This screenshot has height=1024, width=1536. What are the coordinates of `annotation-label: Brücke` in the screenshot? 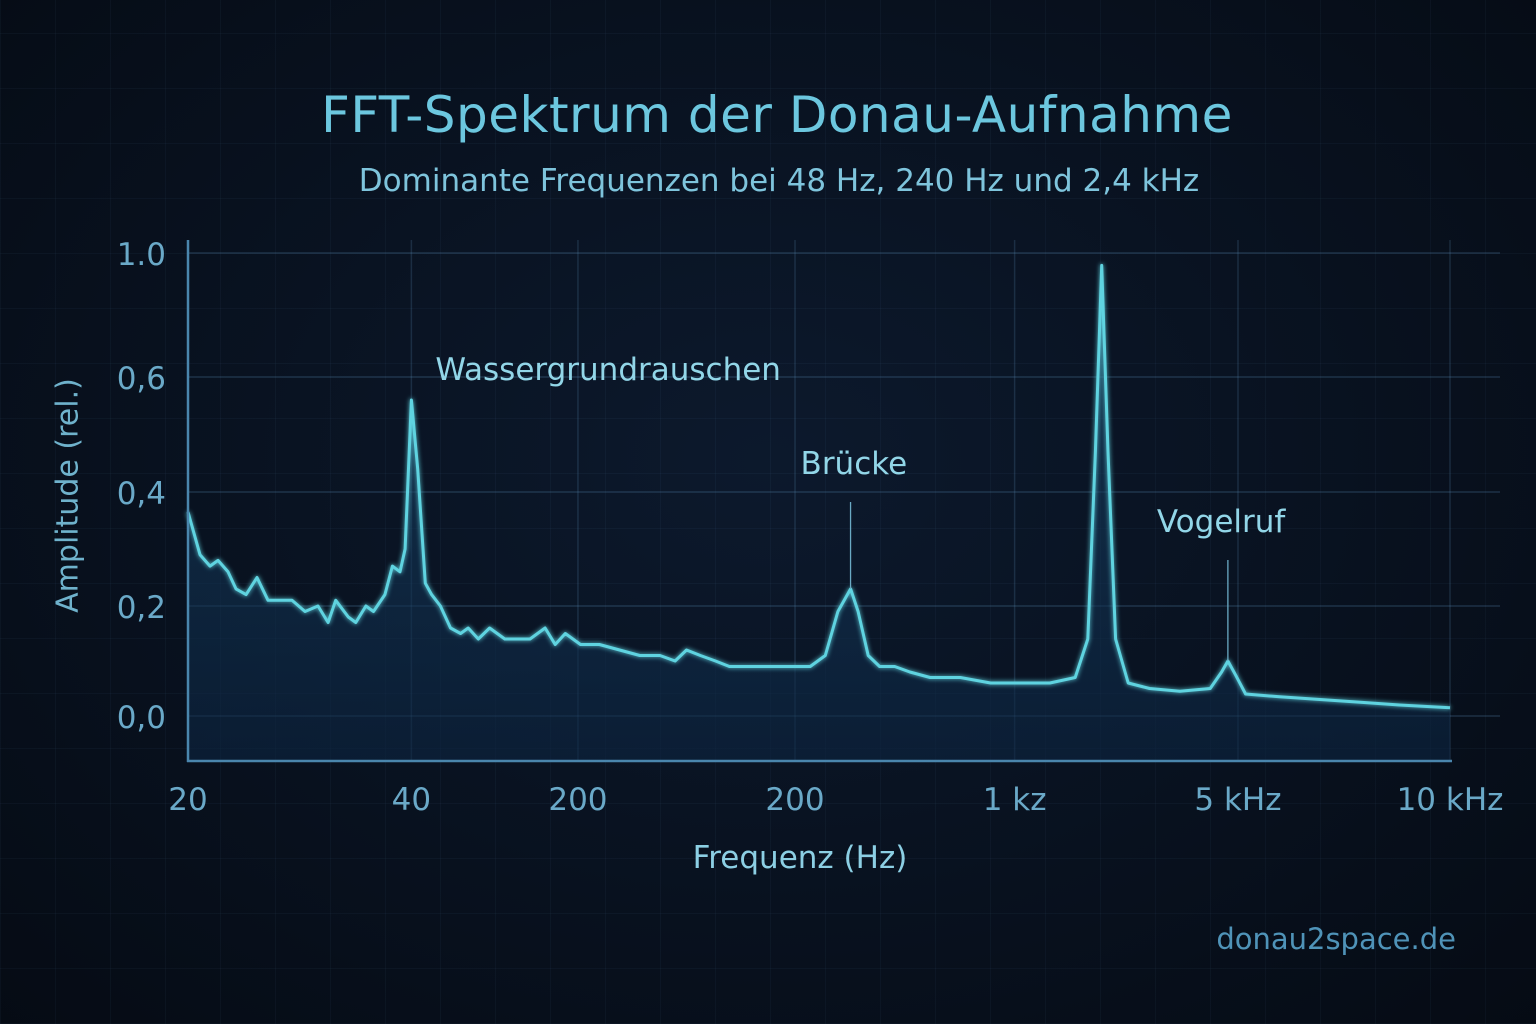 It's located at (854, 464).